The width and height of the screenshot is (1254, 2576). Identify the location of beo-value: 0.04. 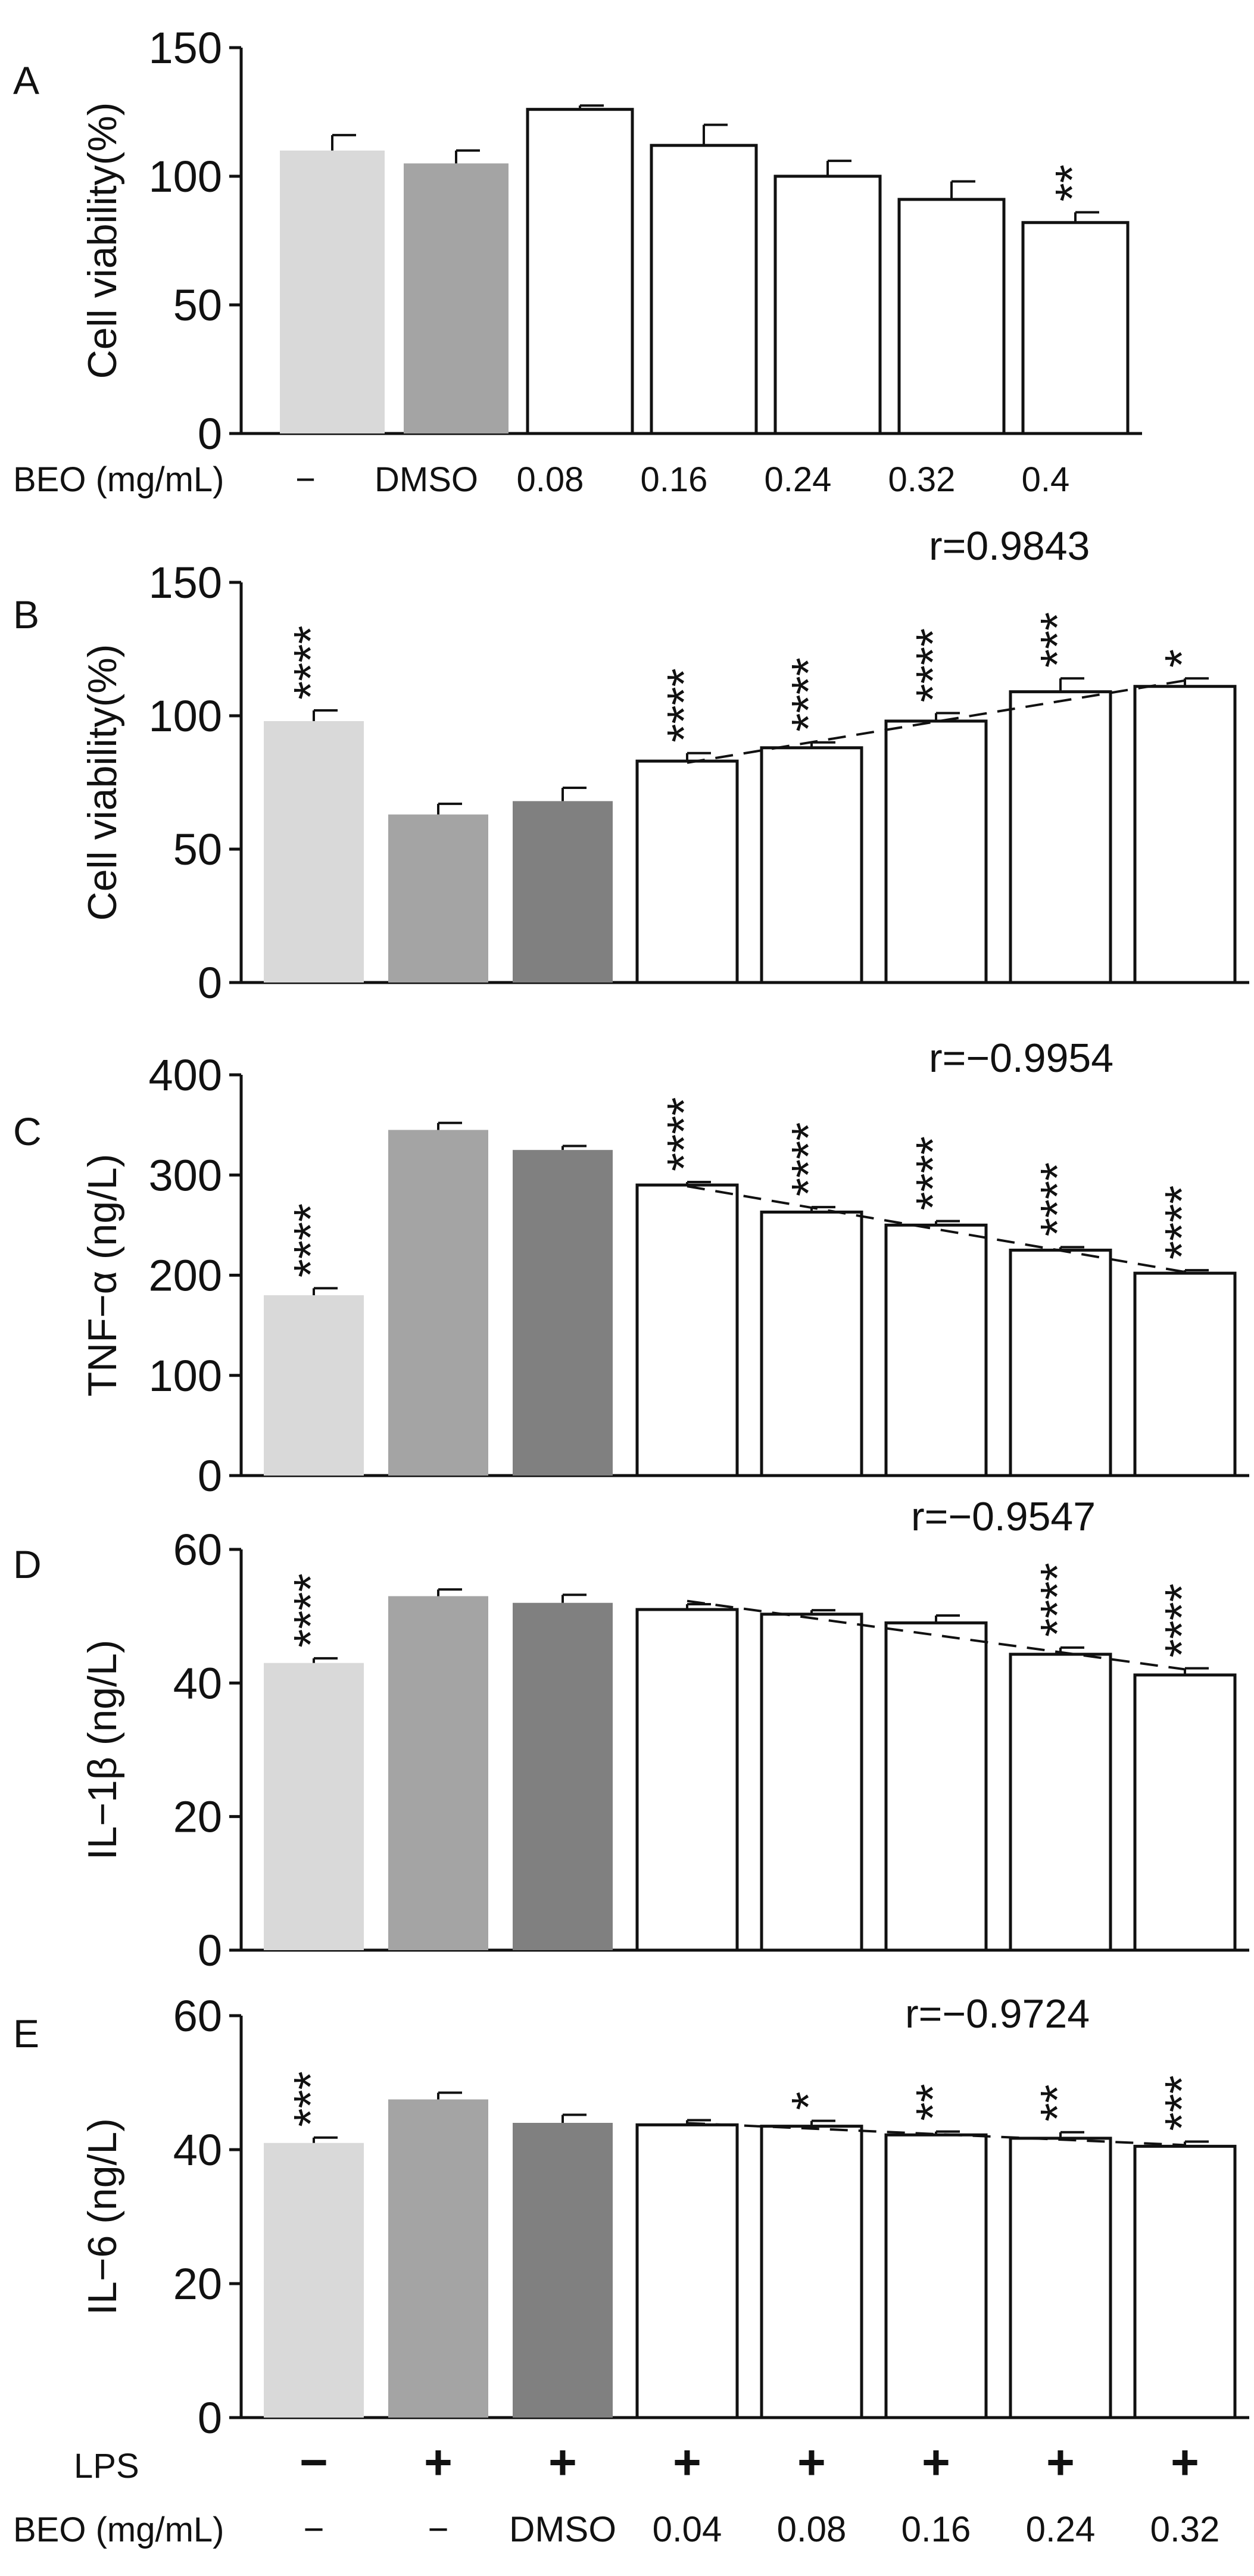
(688, 2529).